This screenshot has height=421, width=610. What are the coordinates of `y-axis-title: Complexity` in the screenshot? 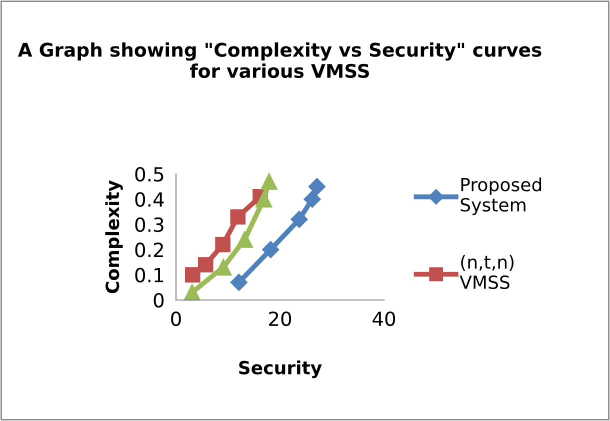 It's located at (114, 237).